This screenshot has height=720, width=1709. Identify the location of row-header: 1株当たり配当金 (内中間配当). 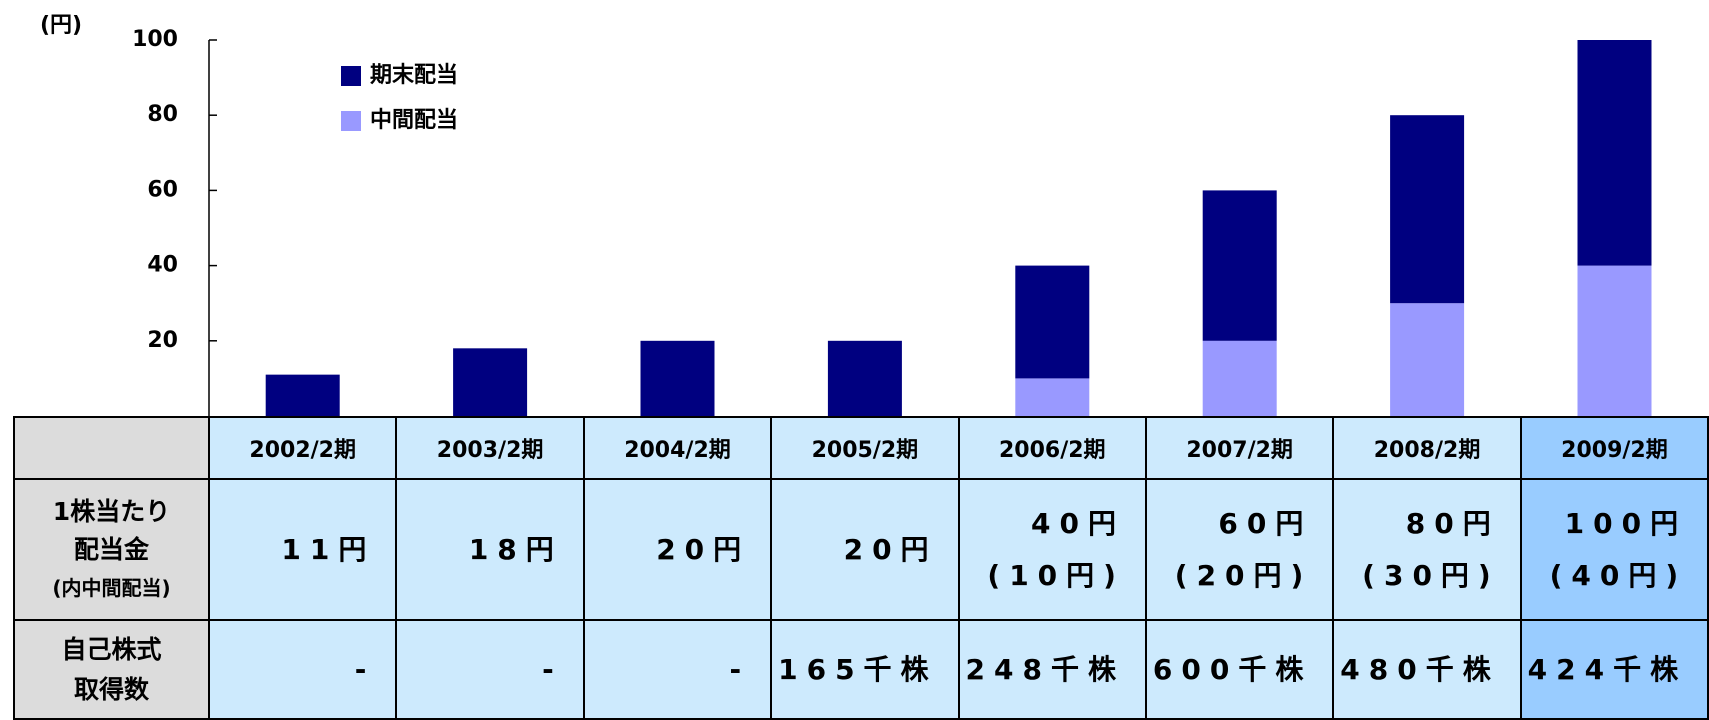
(111, 550).